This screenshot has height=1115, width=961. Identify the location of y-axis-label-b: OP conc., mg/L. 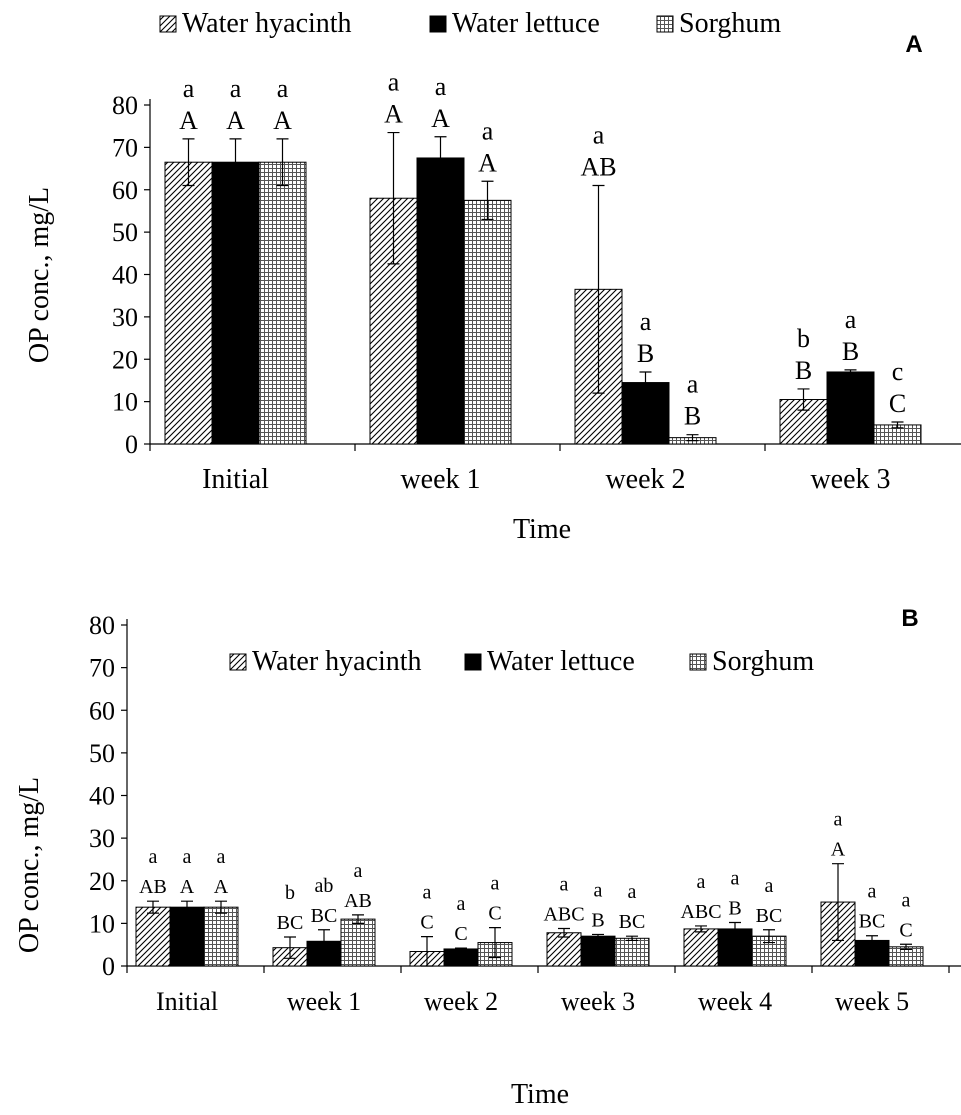
(29, 865).